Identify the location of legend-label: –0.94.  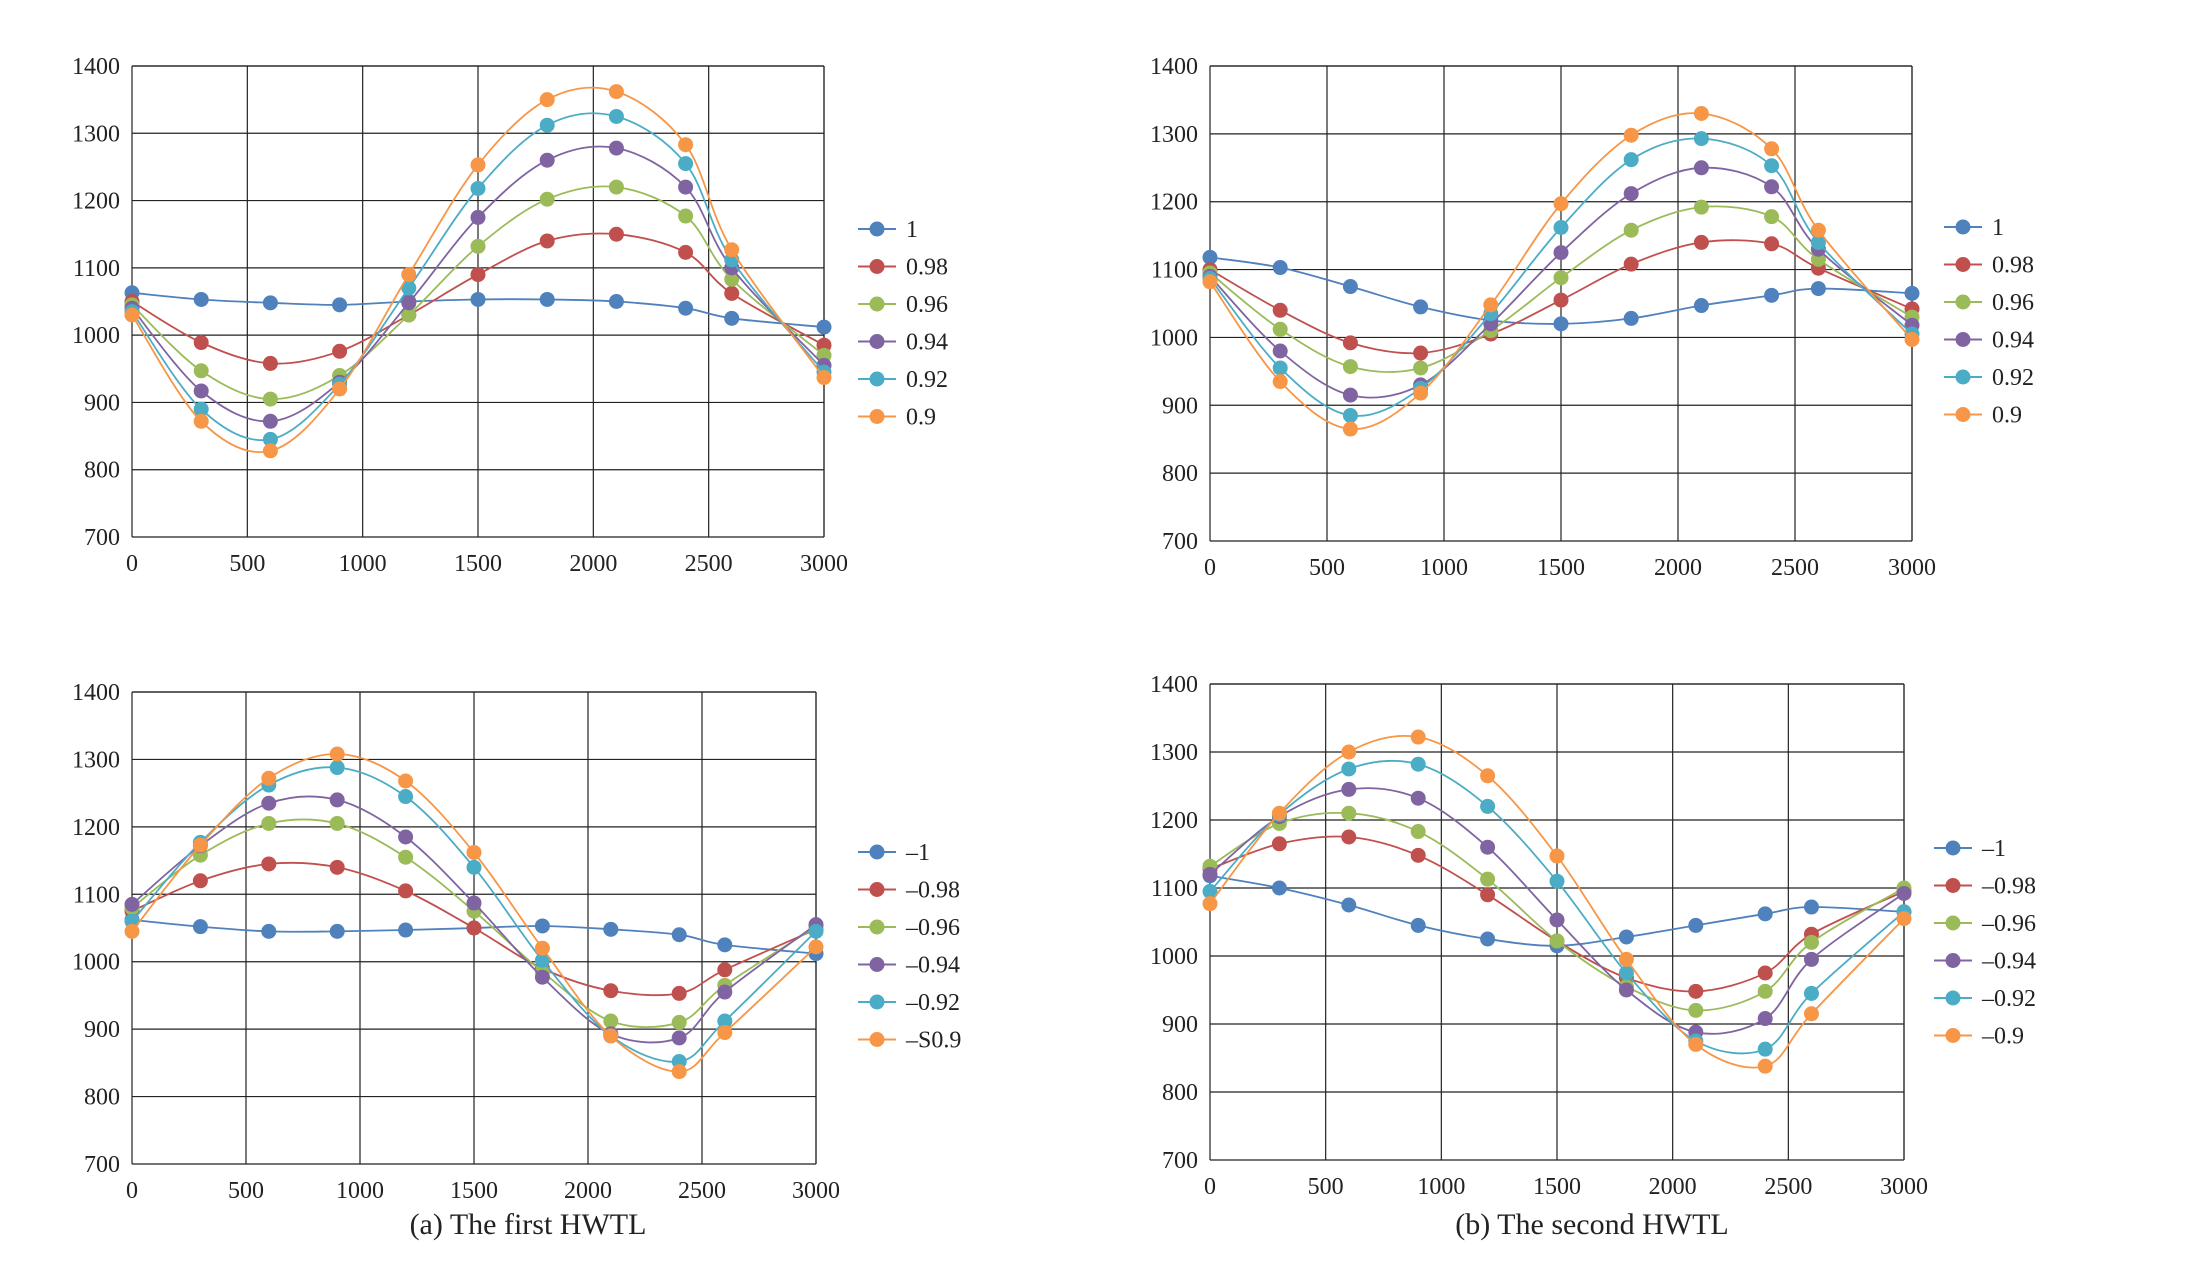
(932, 966).